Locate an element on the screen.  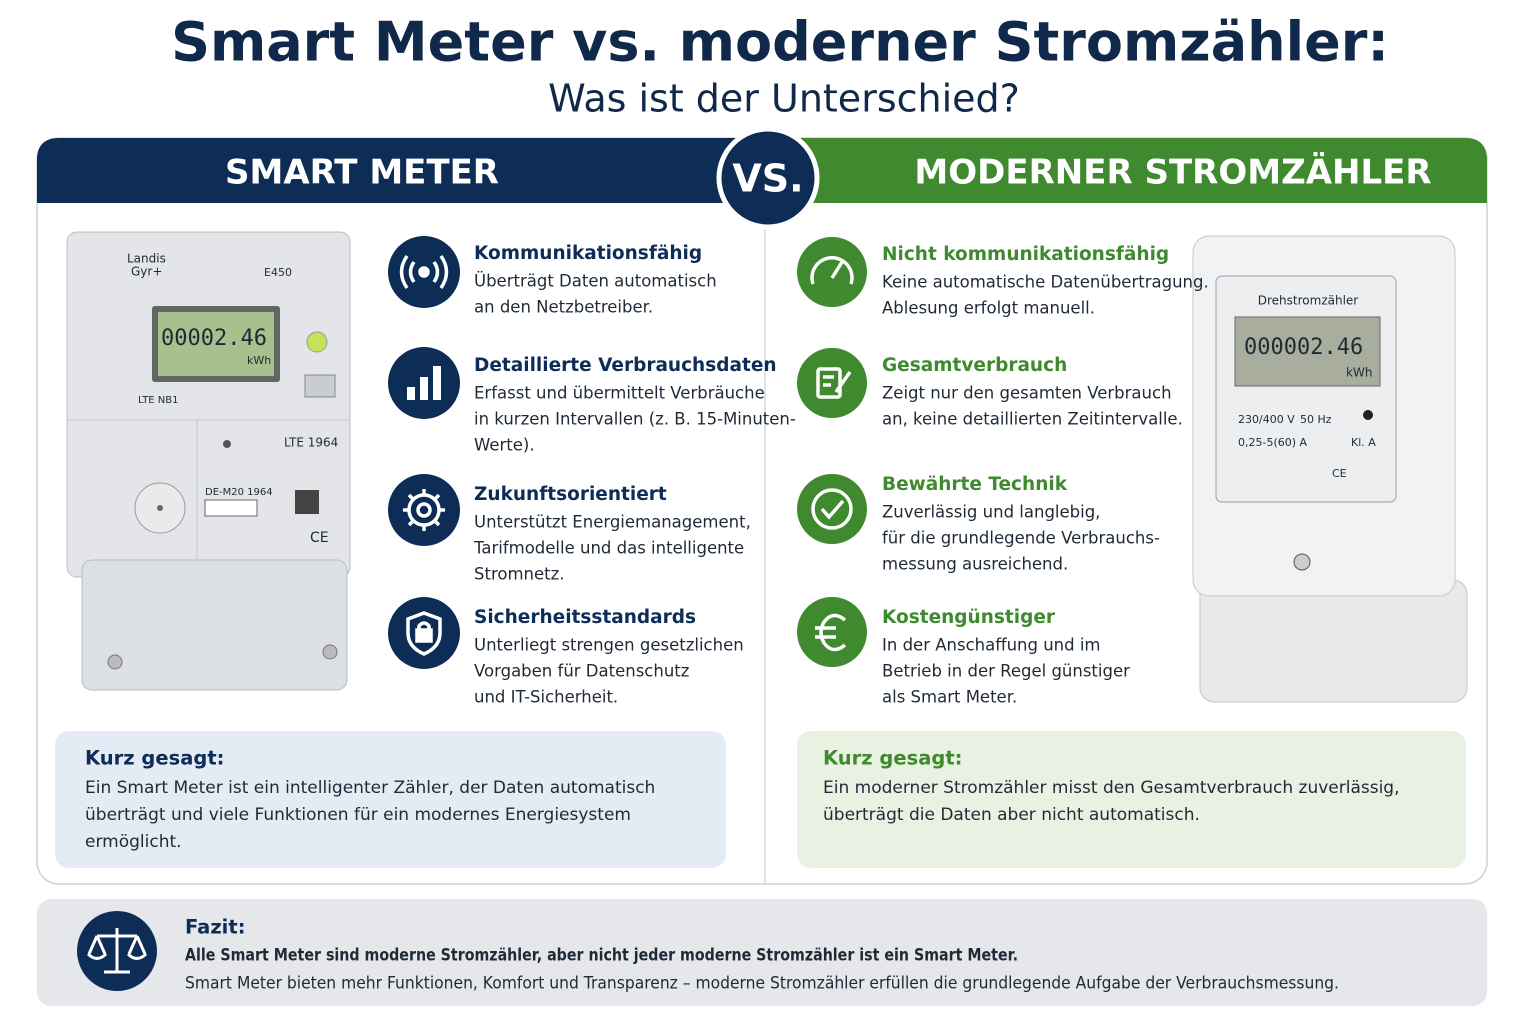
vs-badge is located at coordinates (768, 178).